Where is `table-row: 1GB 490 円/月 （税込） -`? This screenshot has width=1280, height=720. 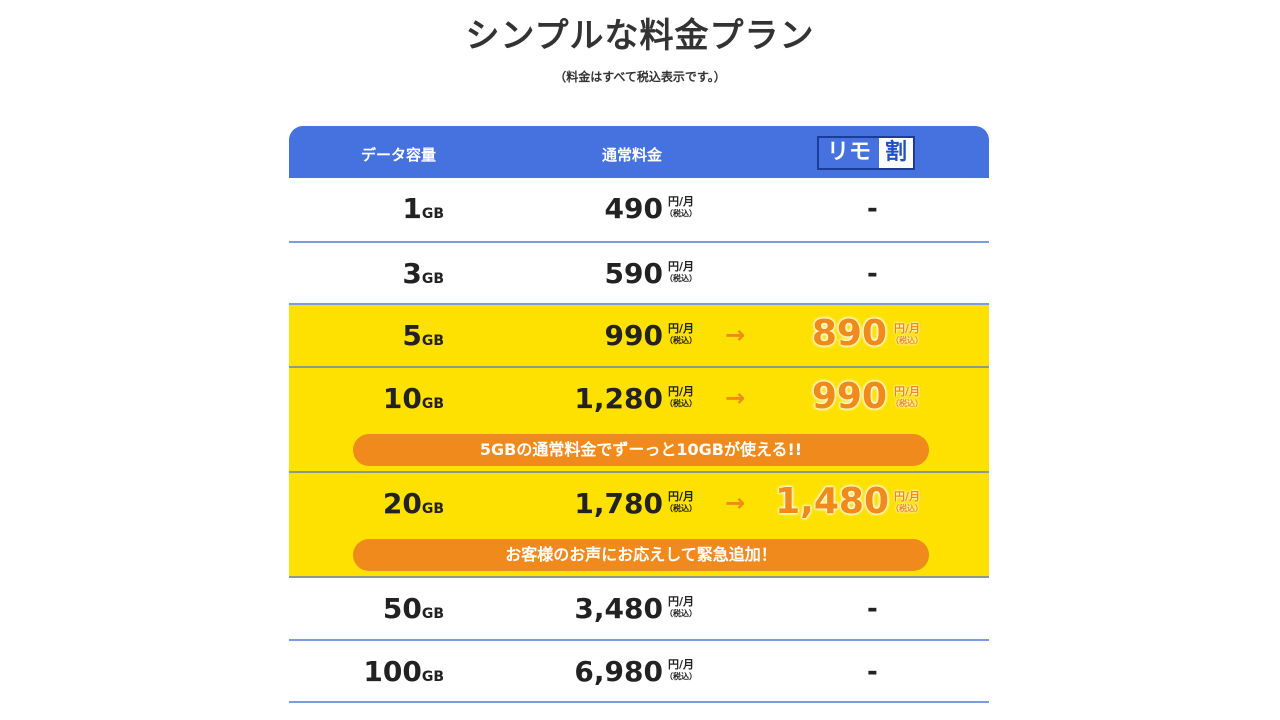
table-row: 1GB 490 円/月 （税込） - is located at coordinates (639, 210).